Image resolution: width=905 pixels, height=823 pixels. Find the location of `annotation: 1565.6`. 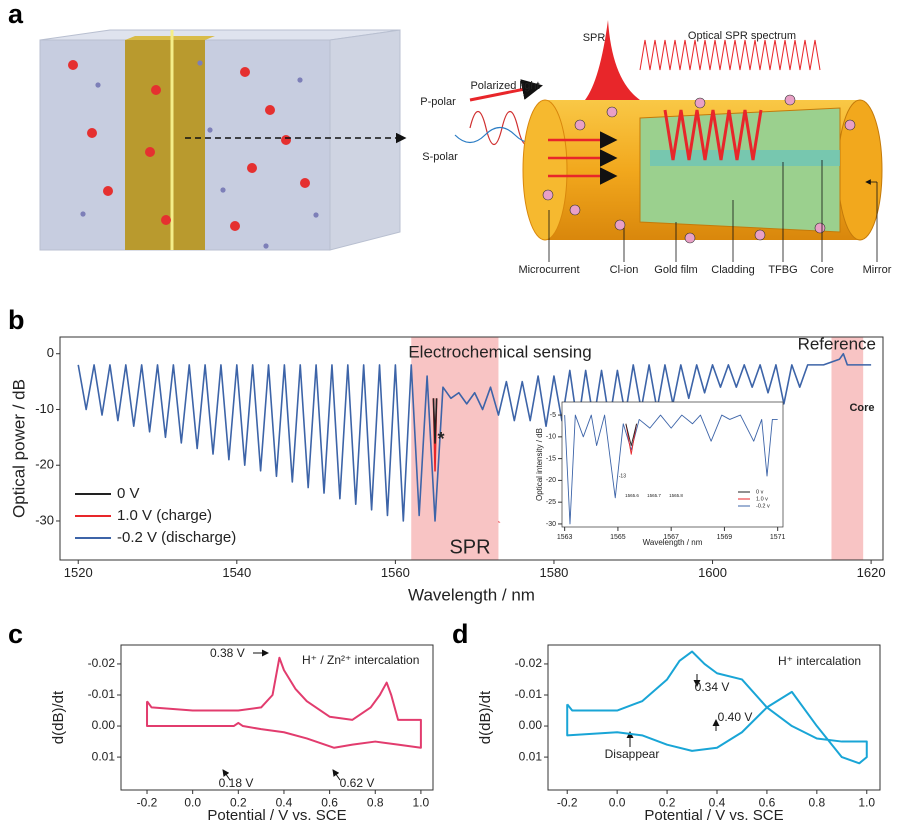

annotation: 1565.6 is located at coordinates (632, 495).